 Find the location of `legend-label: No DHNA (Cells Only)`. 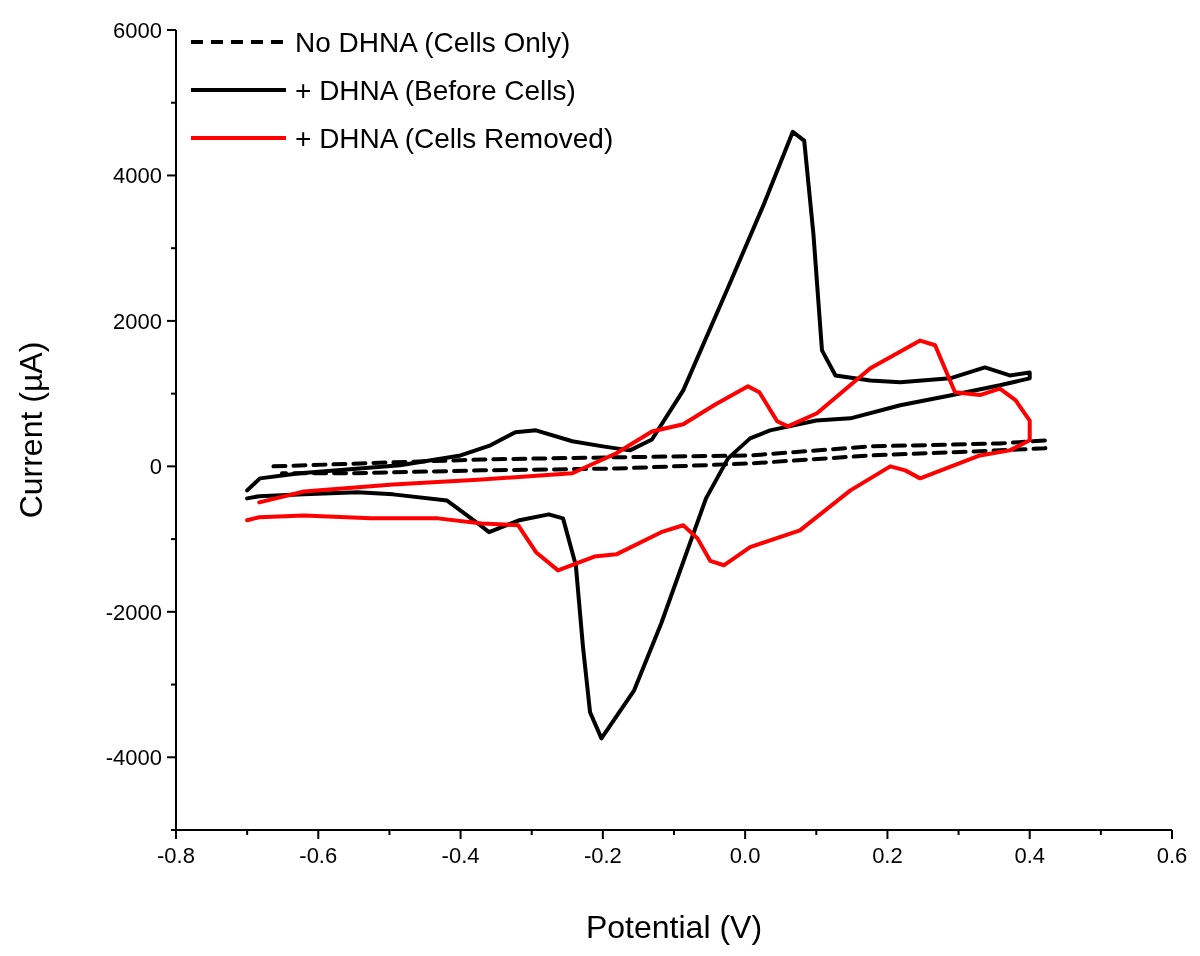

legend-label: No DHNA (Cells Only) is located at coordinates (433, 42).